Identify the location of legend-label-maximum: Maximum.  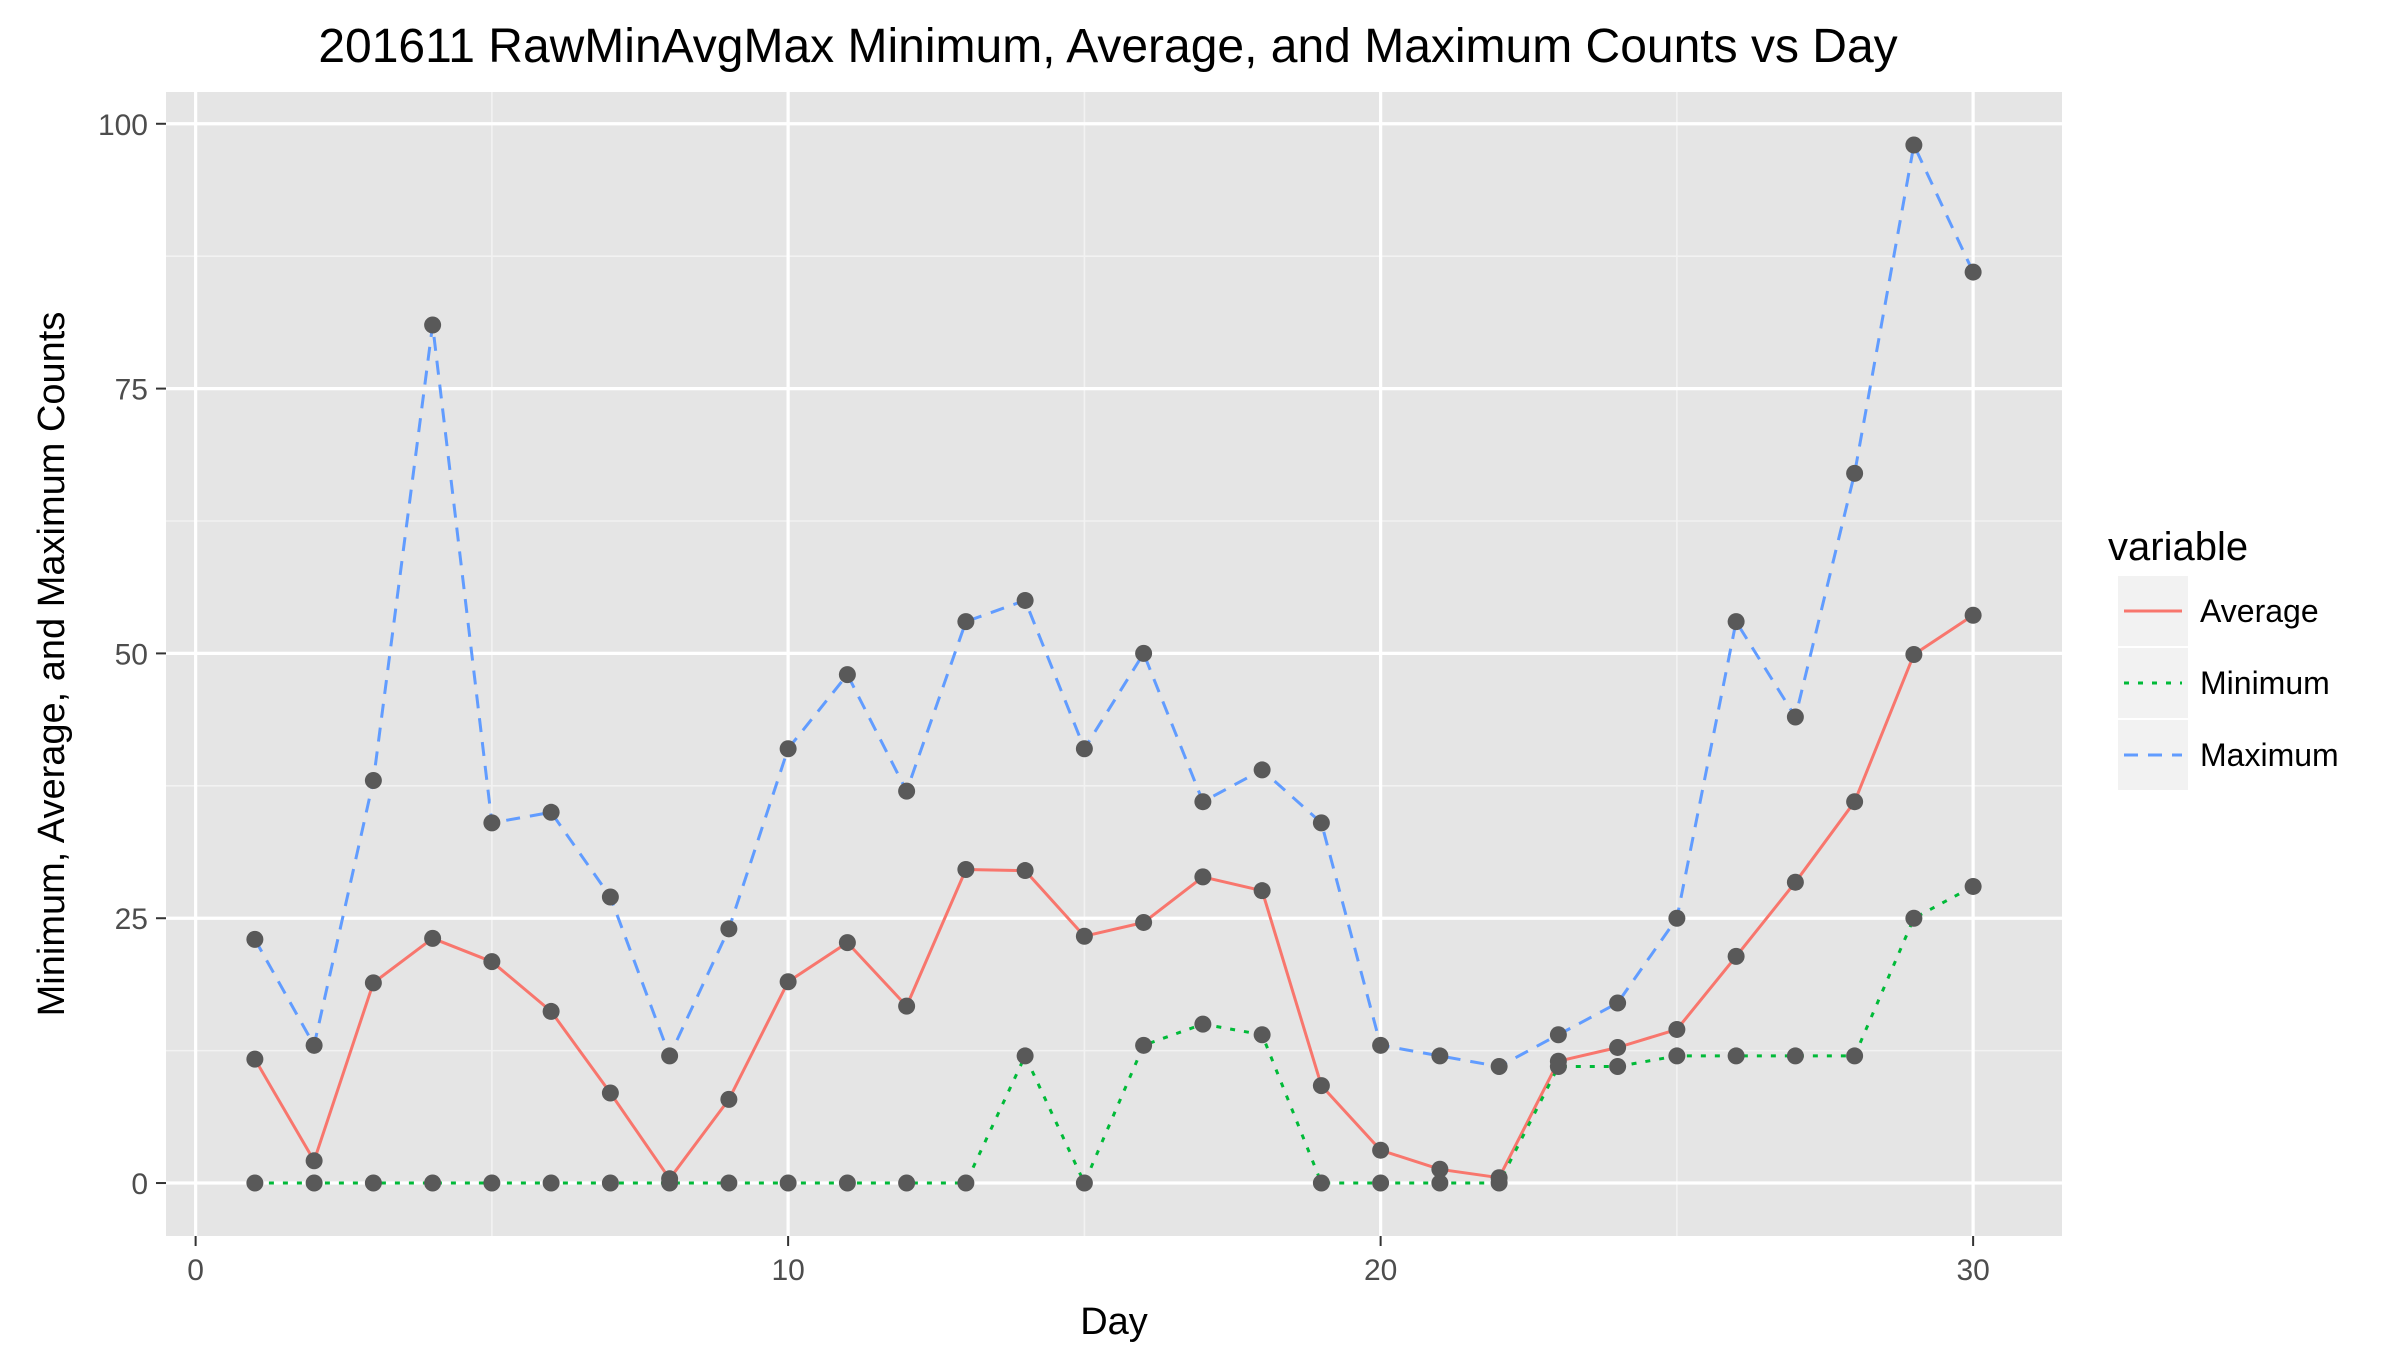
(2269, 755).